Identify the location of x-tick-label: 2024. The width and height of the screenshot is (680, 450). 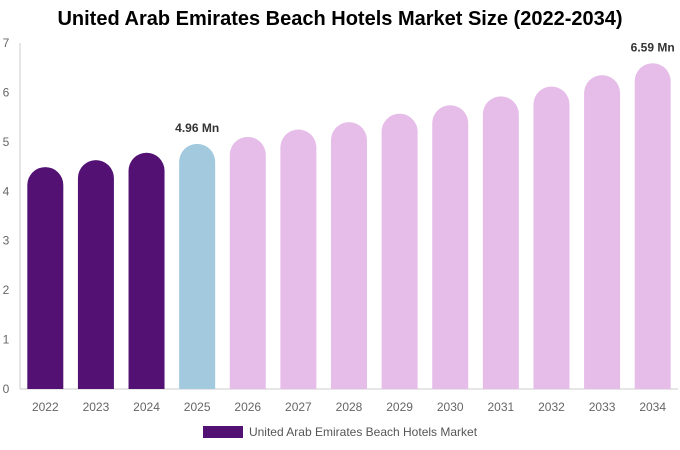
(146, 407).